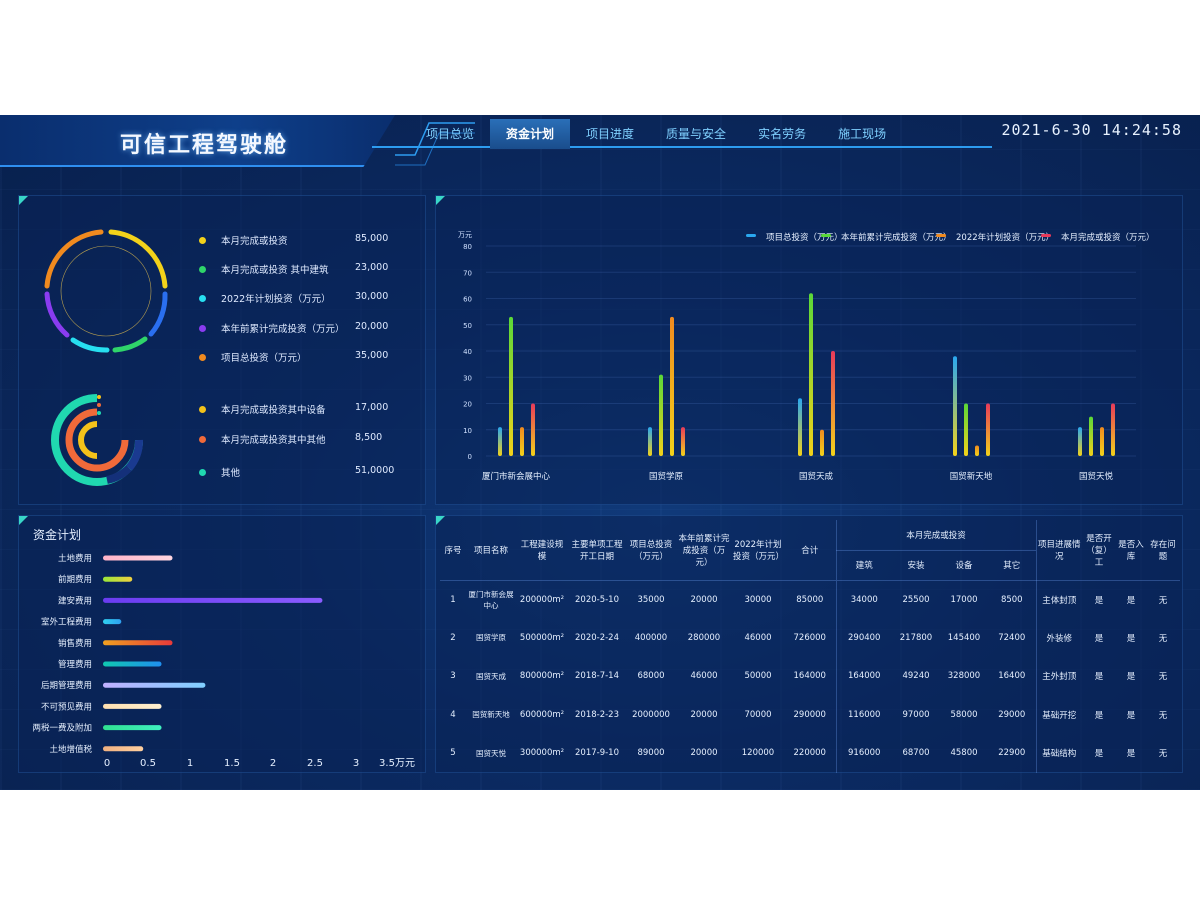  I want to click on cell-prev: 280000, so click(704, 637).